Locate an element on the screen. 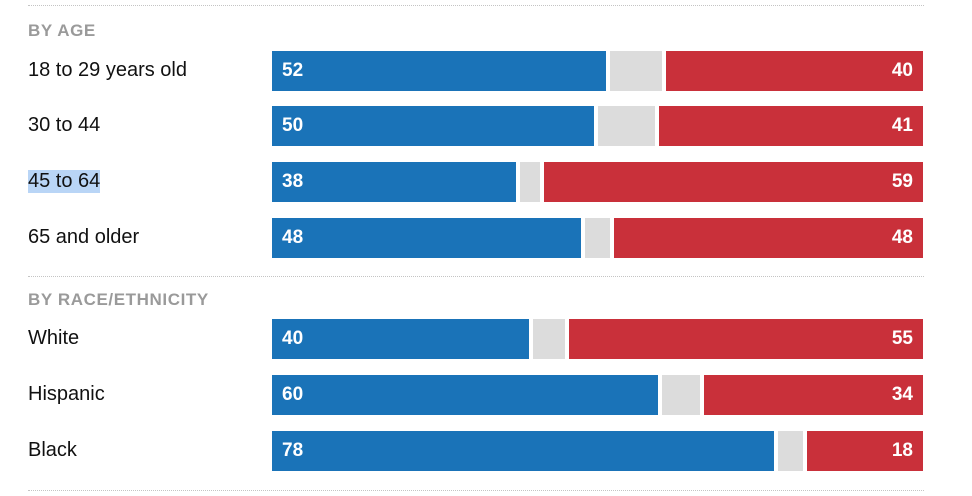  stacked-bar: 50 41 is located at coordinates (597, 126).